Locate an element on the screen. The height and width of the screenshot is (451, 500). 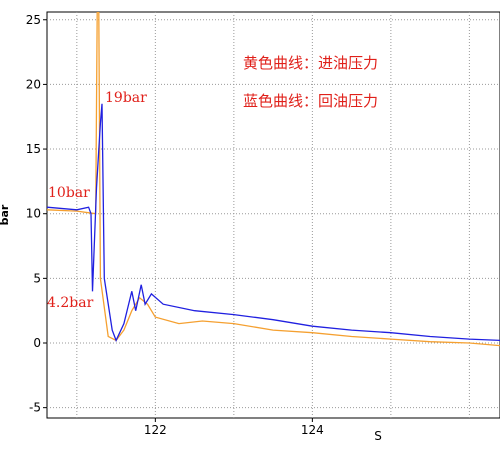
x-tick-label: 124 is located at coordinates (312, 430).